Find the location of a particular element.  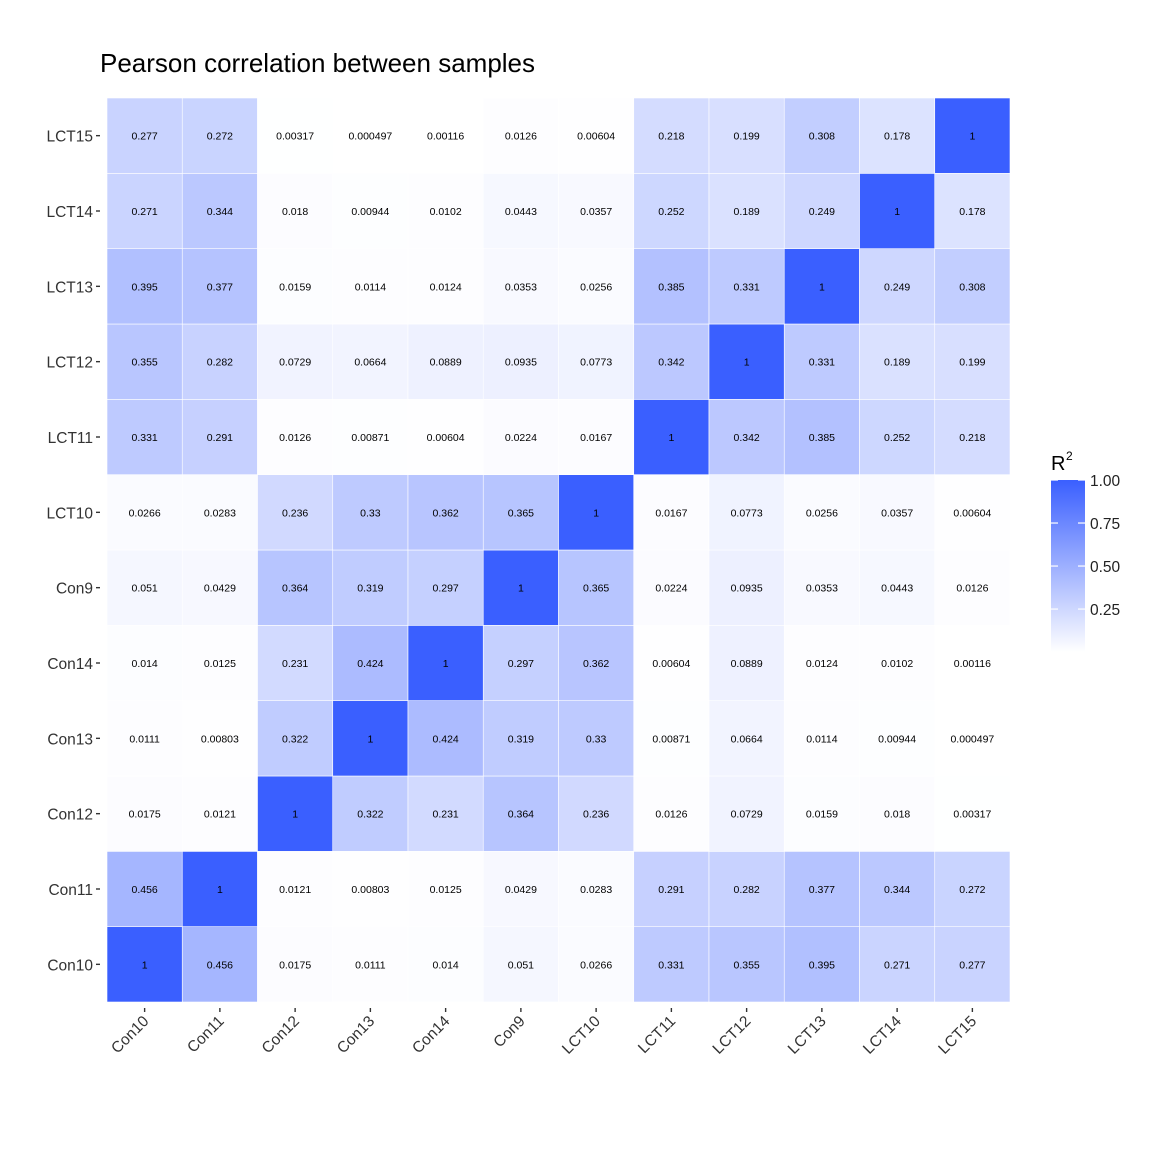

cell-value-label: 0.252 is located at coordinates (897, 438).